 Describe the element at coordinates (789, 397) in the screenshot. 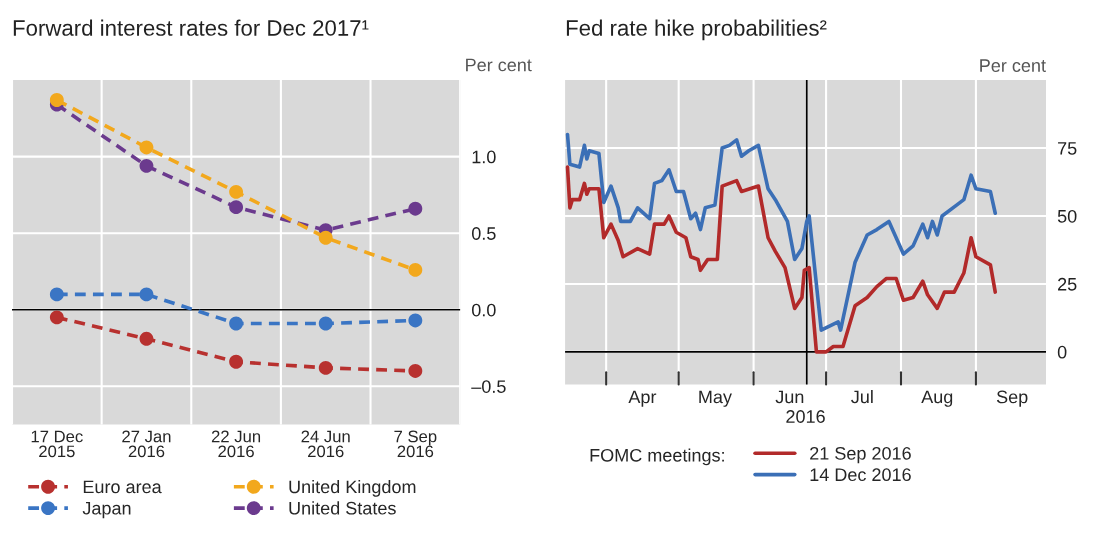

I see `x-tick-label: Jun` at that location.